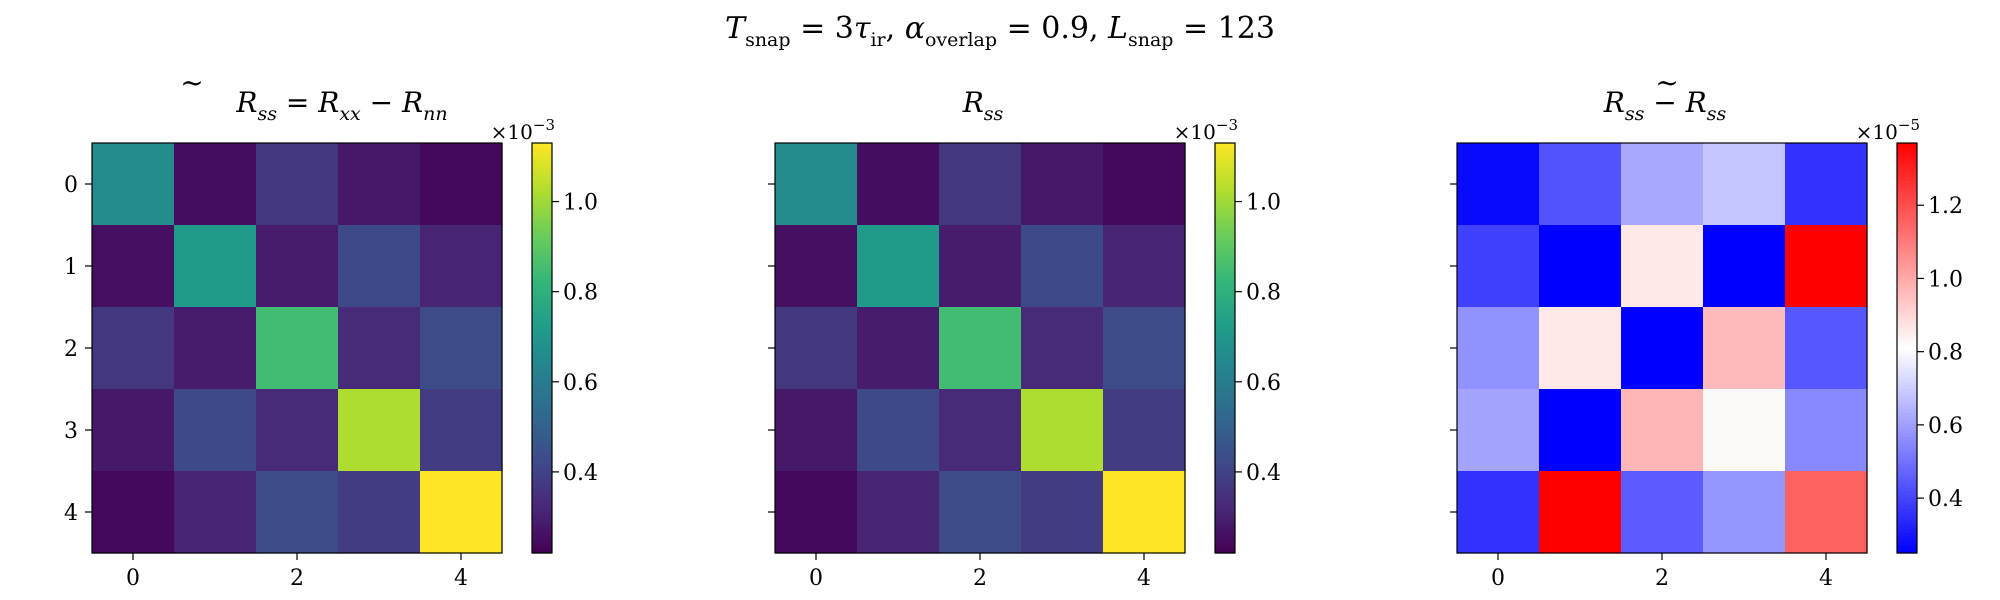 The height and width of the screenshot is (600, 2000). I want to click on heatmap-3-cell-r1-c2, so click(1662, 266).